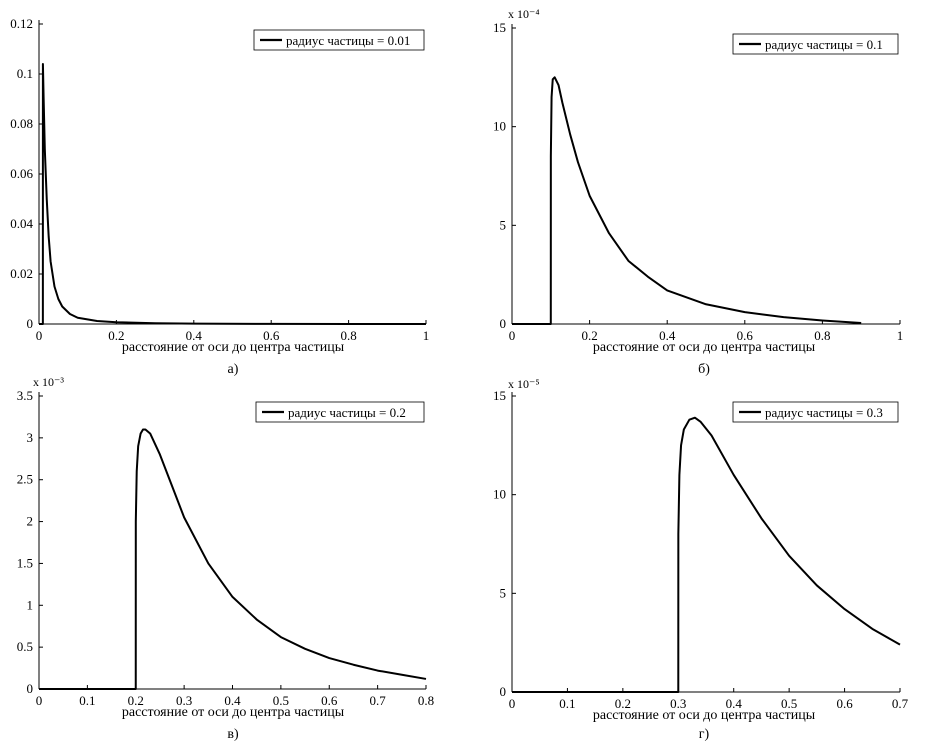  Describe the element at coordinates (21, 223) in the screenshot. I see `y-tick-label: 0.04` at that location.